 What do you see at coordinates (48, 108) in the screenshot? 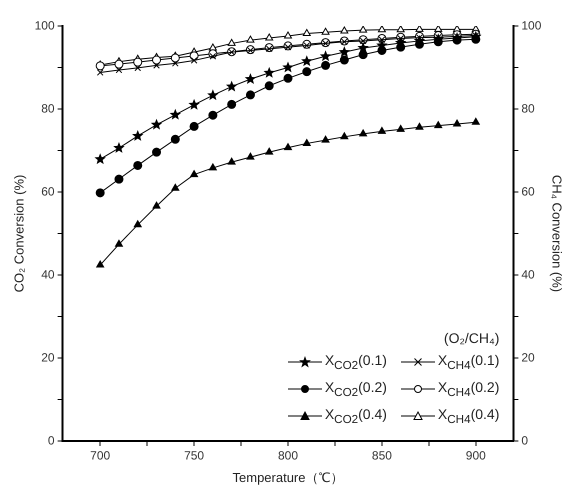
I see `y-tick-label: 80` at bounding box center [48, 108].